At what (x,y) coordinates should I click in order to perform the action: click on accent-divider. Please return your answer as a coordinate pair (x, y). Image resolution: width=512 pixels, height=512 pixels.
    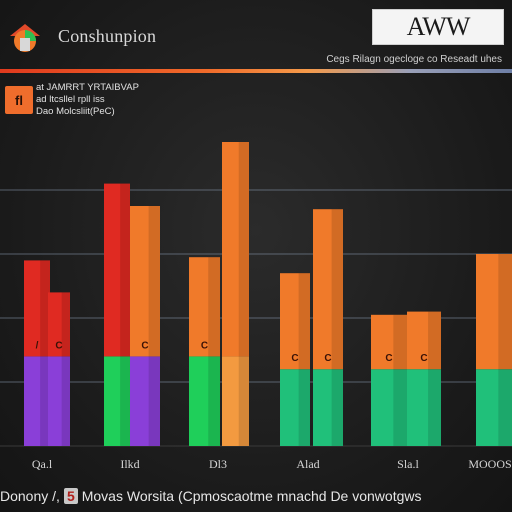
    Looking at the image, I should click on (256, 71).